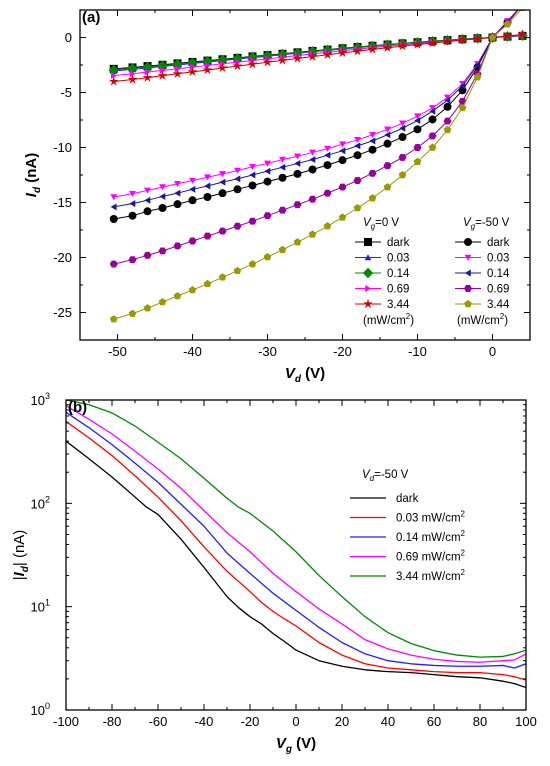  Describe the element at coordinates (482, 274) in the screenshot. I see `legend-item-0-14: 0.14` at that location.